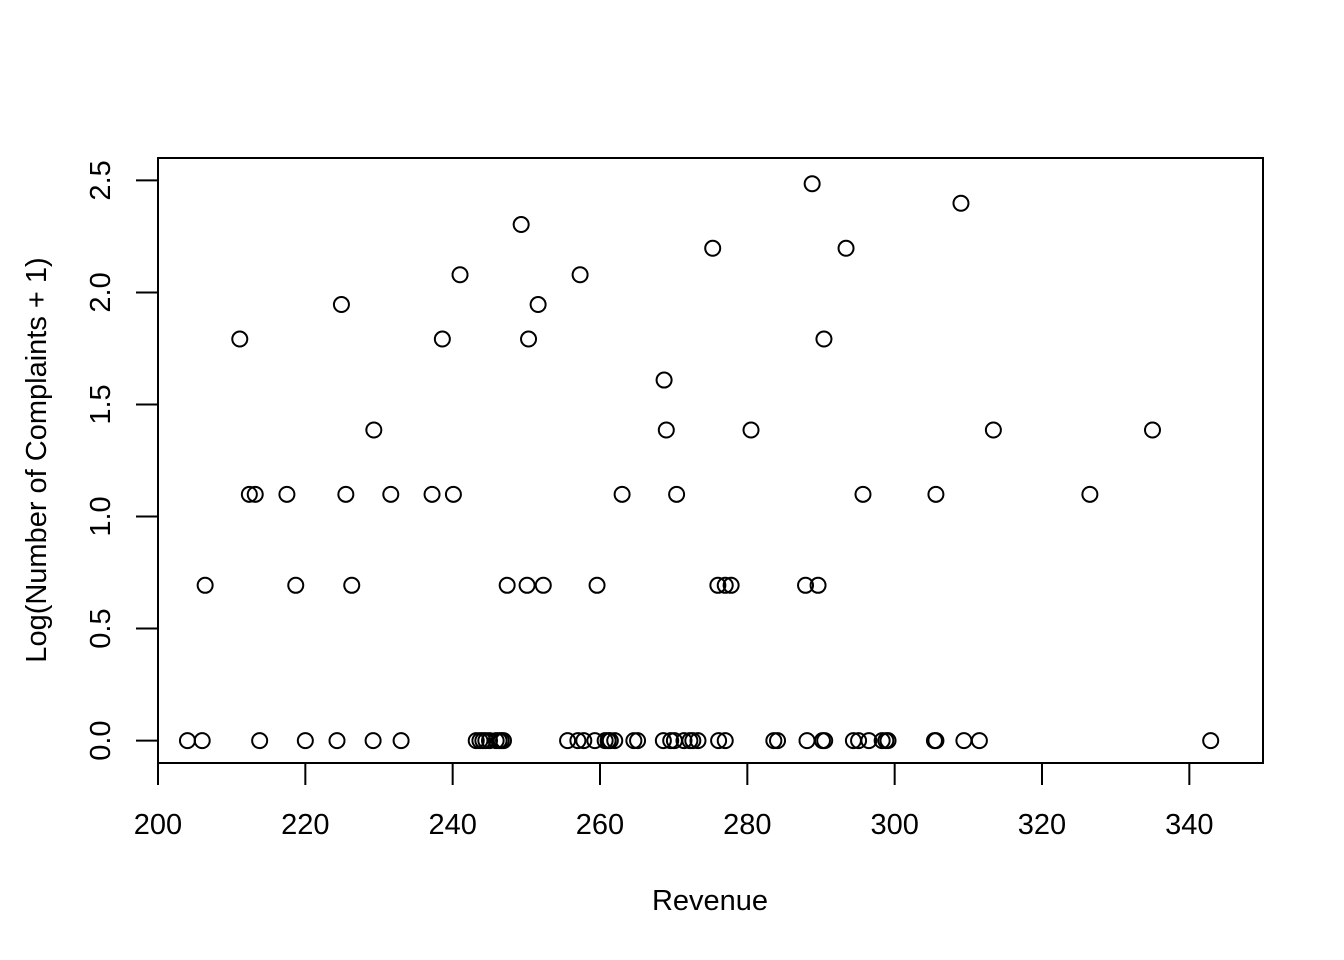 Image resolution: width=1344 pixels, height=960 pixels. I want to click on y-tick-label: 0.0, so click(101, 740).